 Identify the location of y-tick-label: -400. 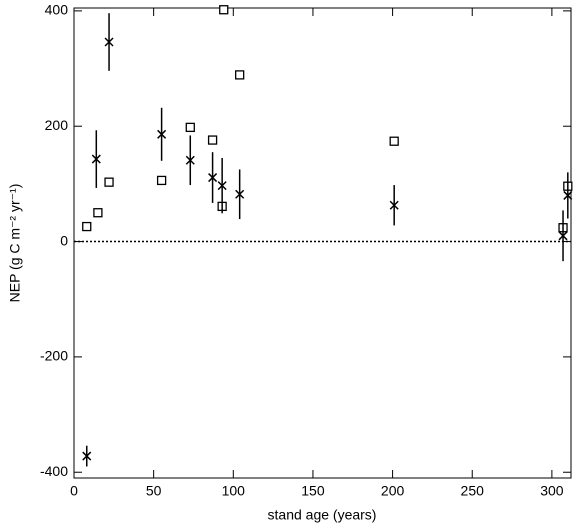
(54, 471).